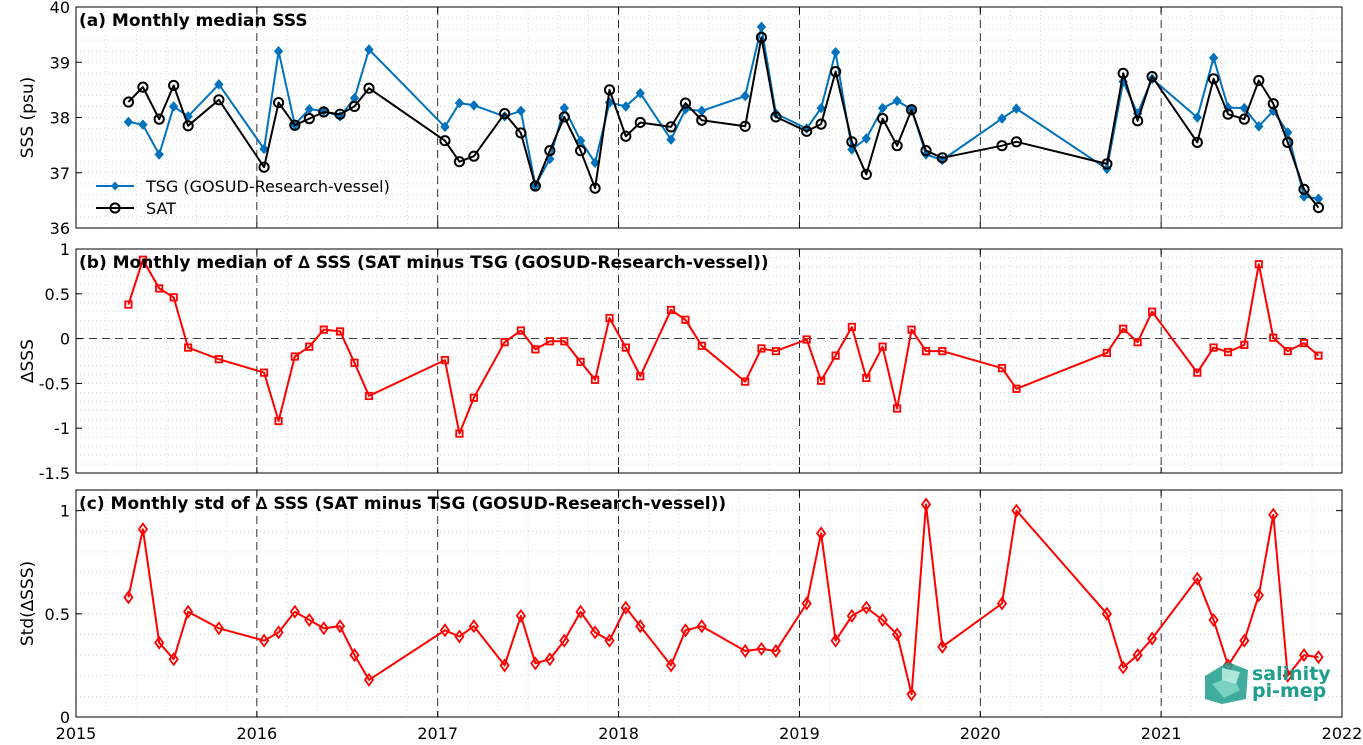 The width and height of the screenshot is (1363, 745). What do you see at coordinates (1342, 733) in the screenshot?
I see `x-tick-label: 2022` at bounding box center [1342, 733].